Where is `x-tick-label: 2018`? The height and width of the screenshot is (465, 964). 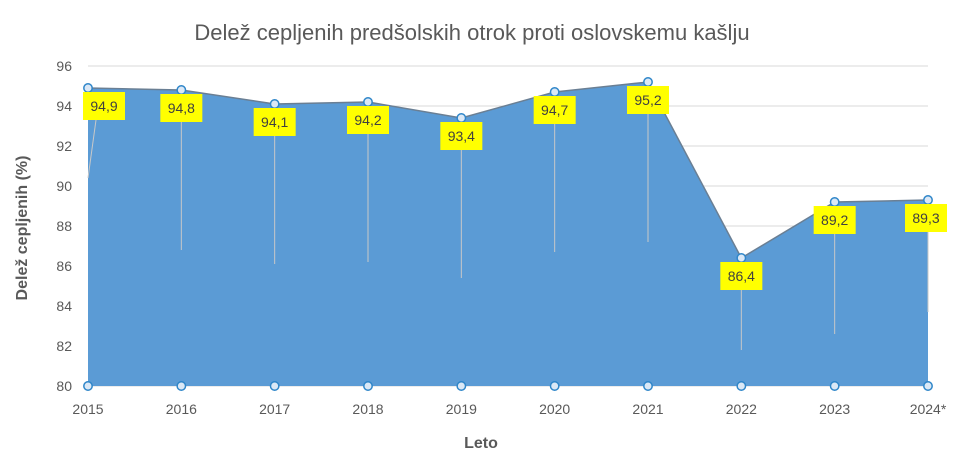 x-tick-label: 2018 is located at coordinates (367, 409).